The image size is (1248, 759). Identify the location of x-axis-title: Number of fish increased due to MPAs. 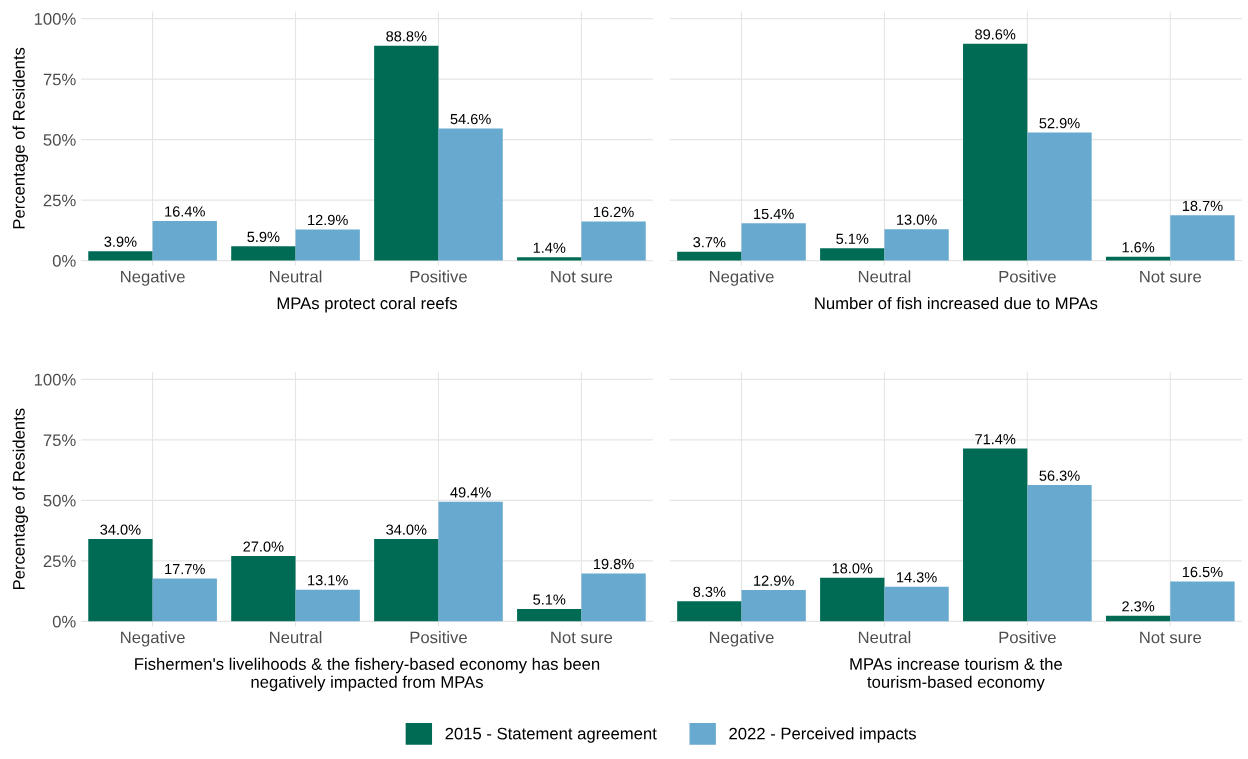
(956, 303).